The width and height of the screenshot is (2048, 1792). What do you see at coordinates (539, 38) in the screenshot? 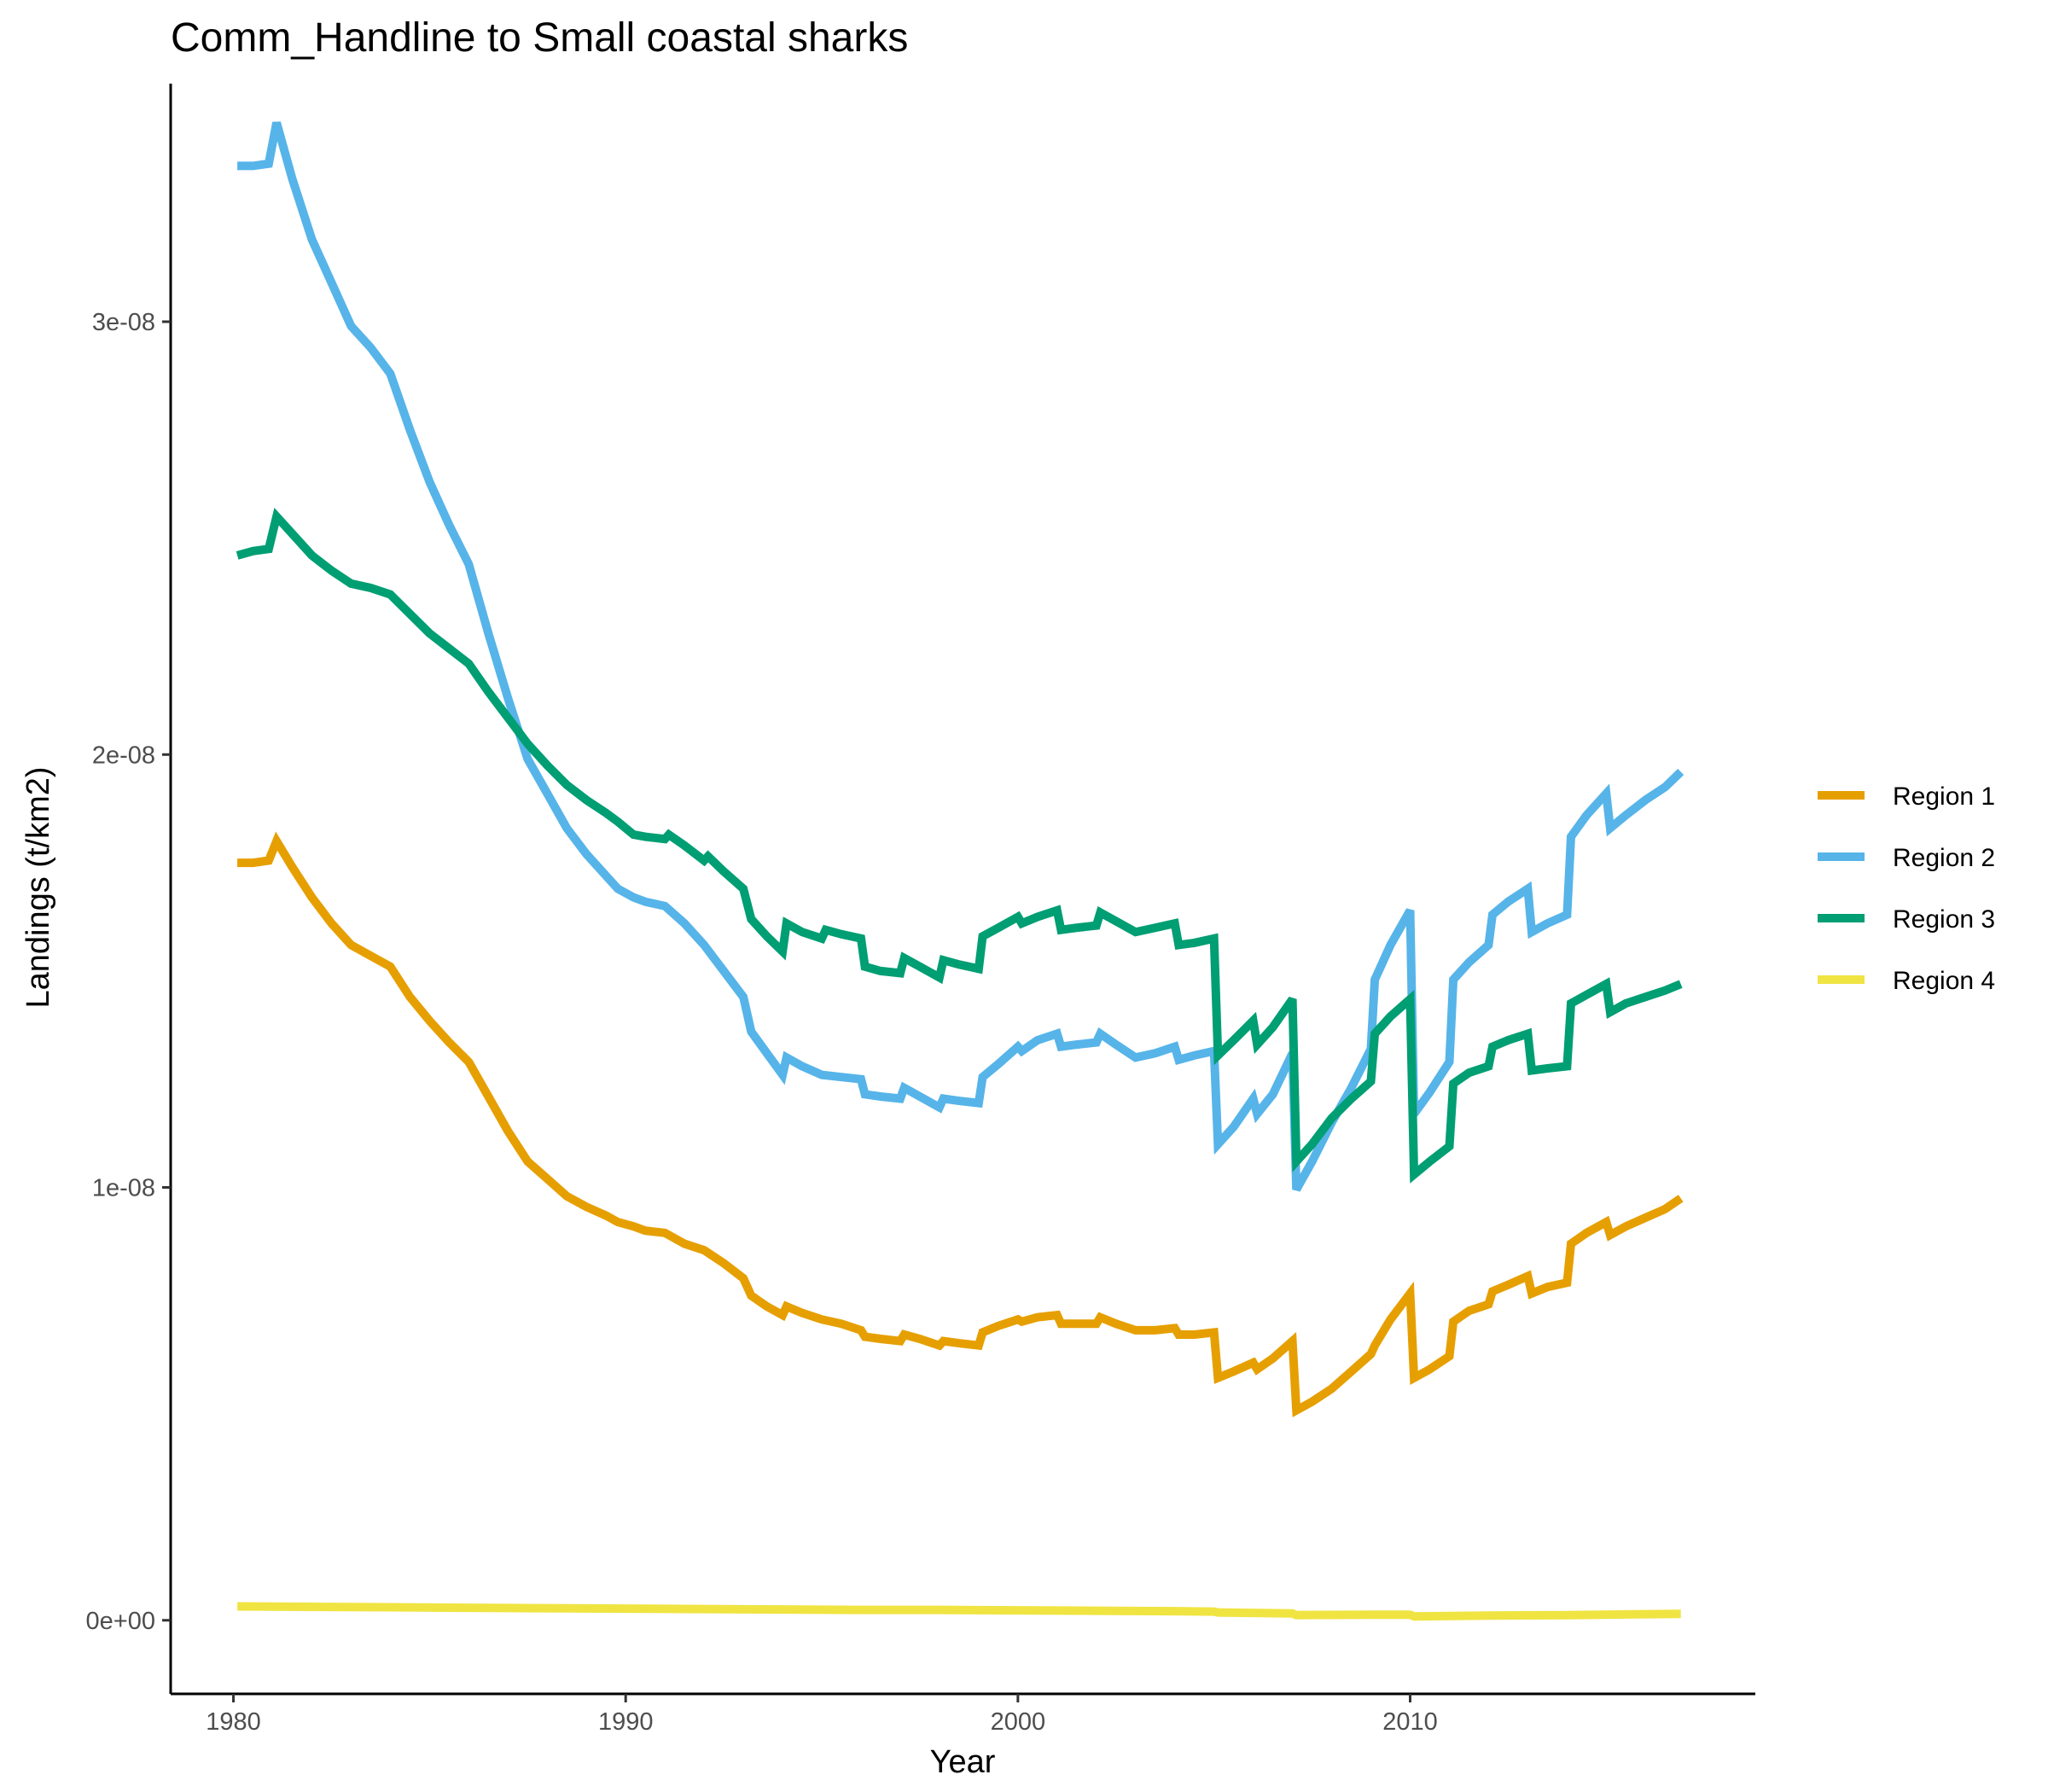
I see `chart-title: Comm_Handline to Small coastal sharks` at bounding box center [539, 38].